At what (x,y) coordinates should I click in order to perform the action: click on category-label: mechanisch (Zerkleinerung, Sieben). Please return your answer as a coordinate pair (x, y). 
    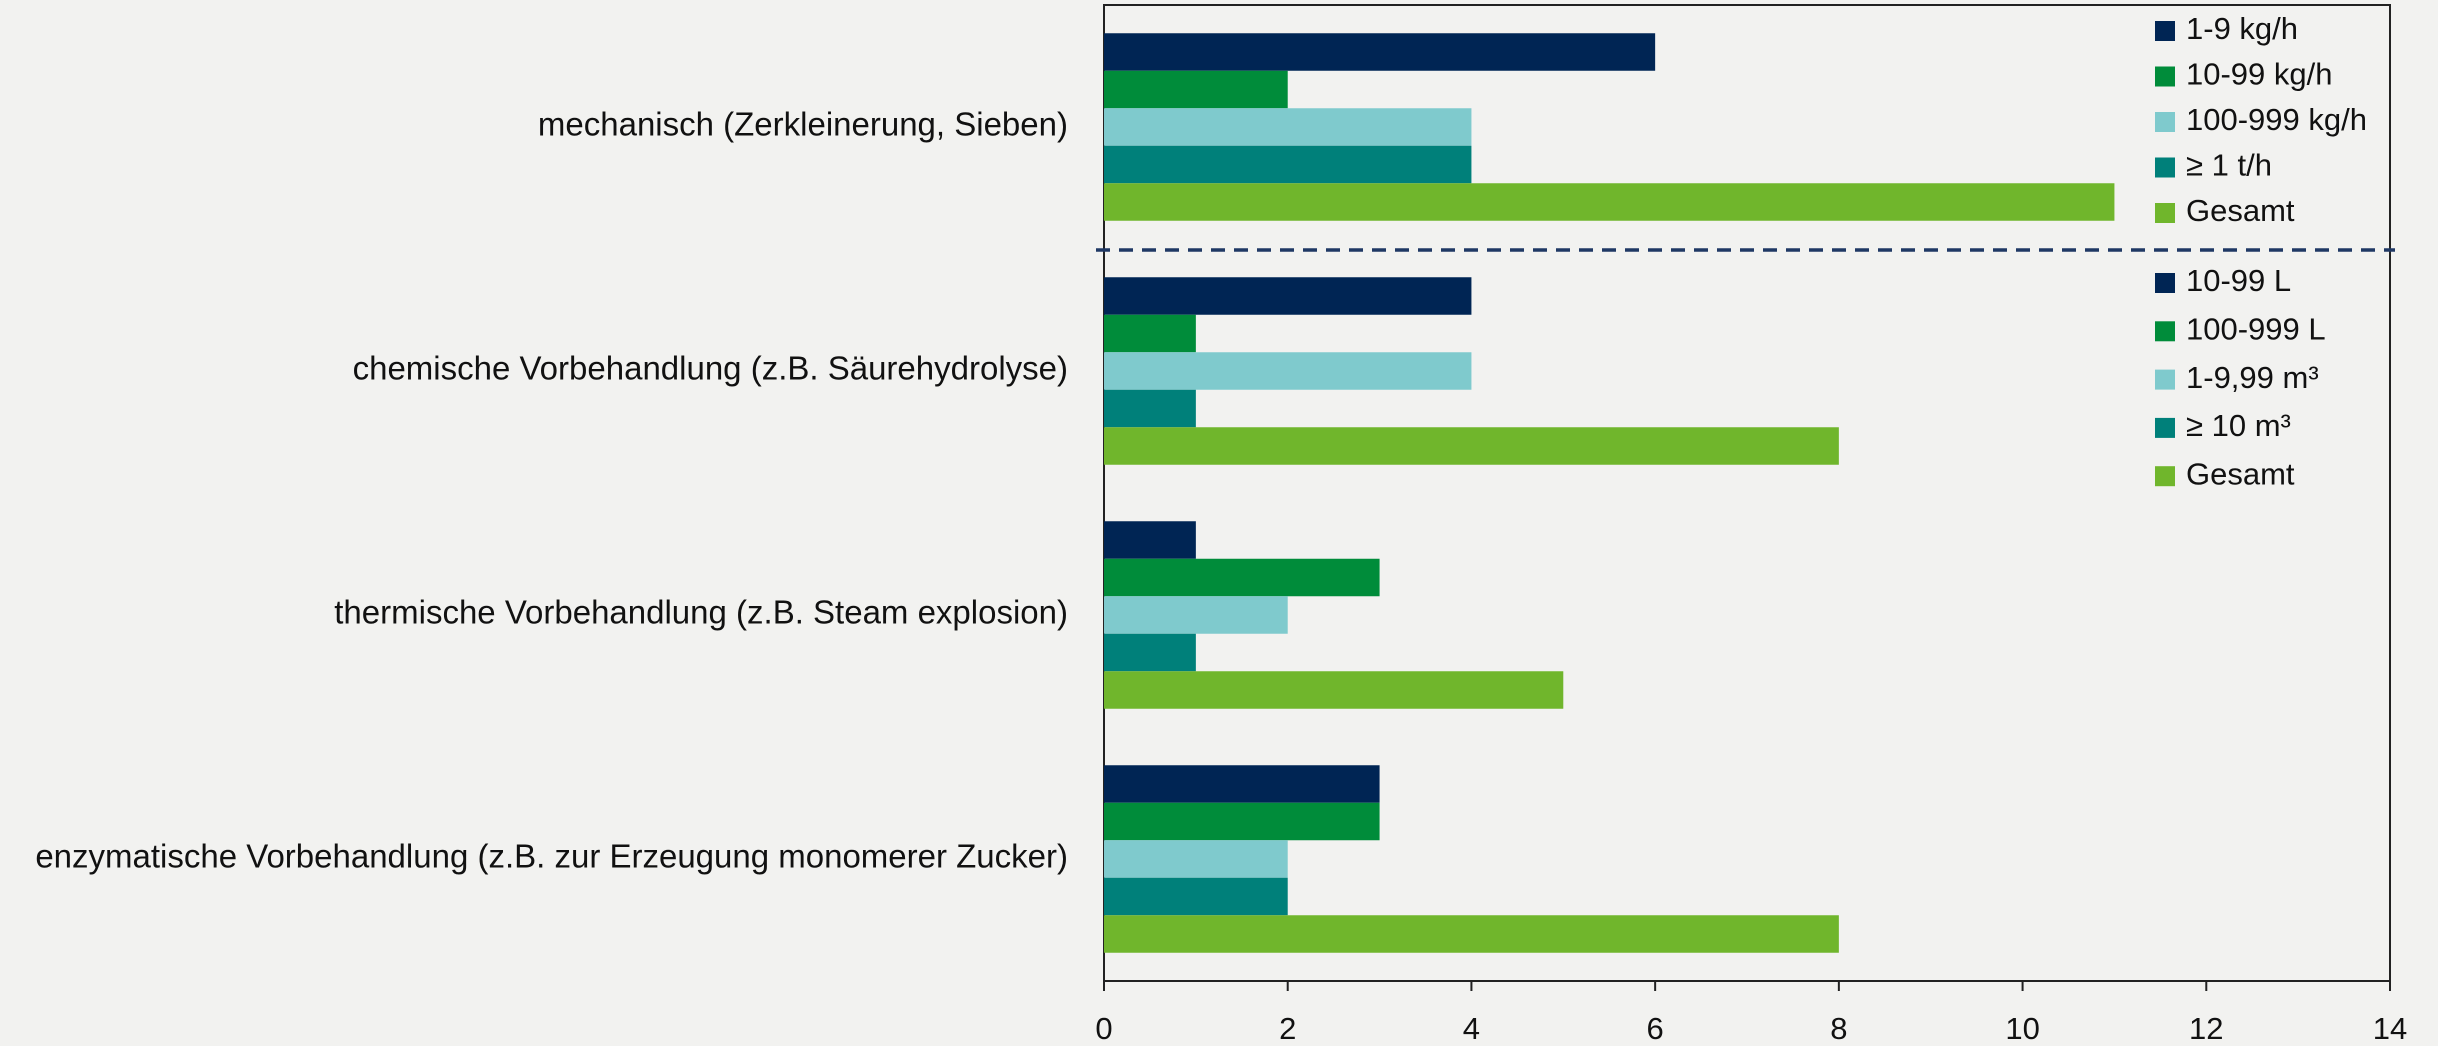
    Looking at the image, I should click on (803, 124).